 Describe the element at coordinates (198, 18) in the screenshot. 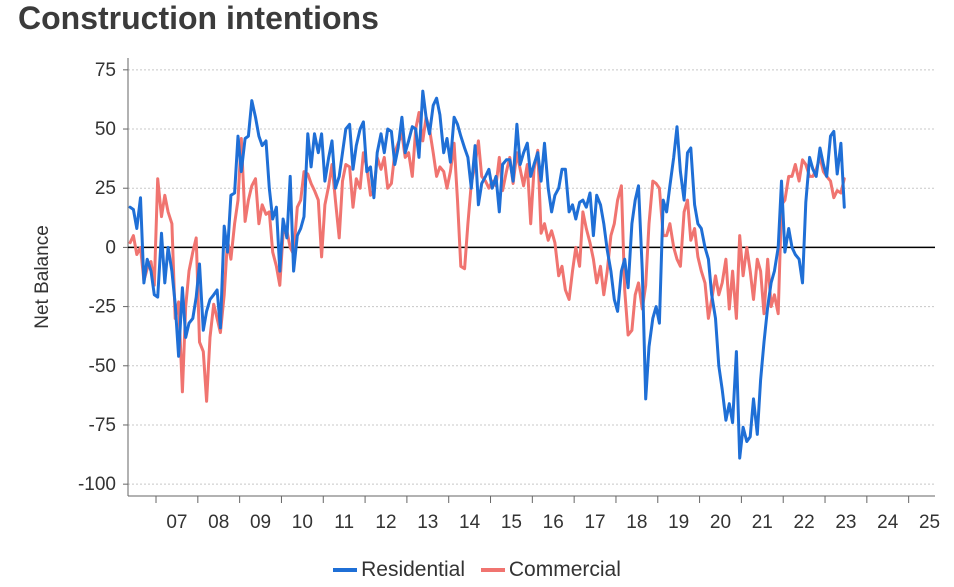

I see `chart-title: Construction intentions` at that location.